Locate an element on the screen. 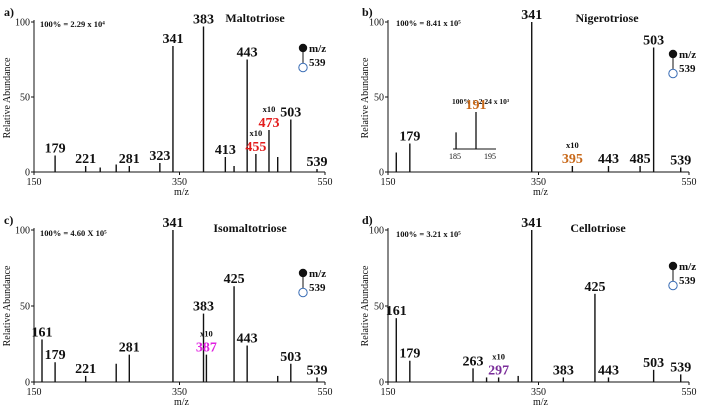 Image resolution: width=706 pixels, height=405 pixels. spectrum-title: Isomaltotriose is located at coordinates (250, 228).